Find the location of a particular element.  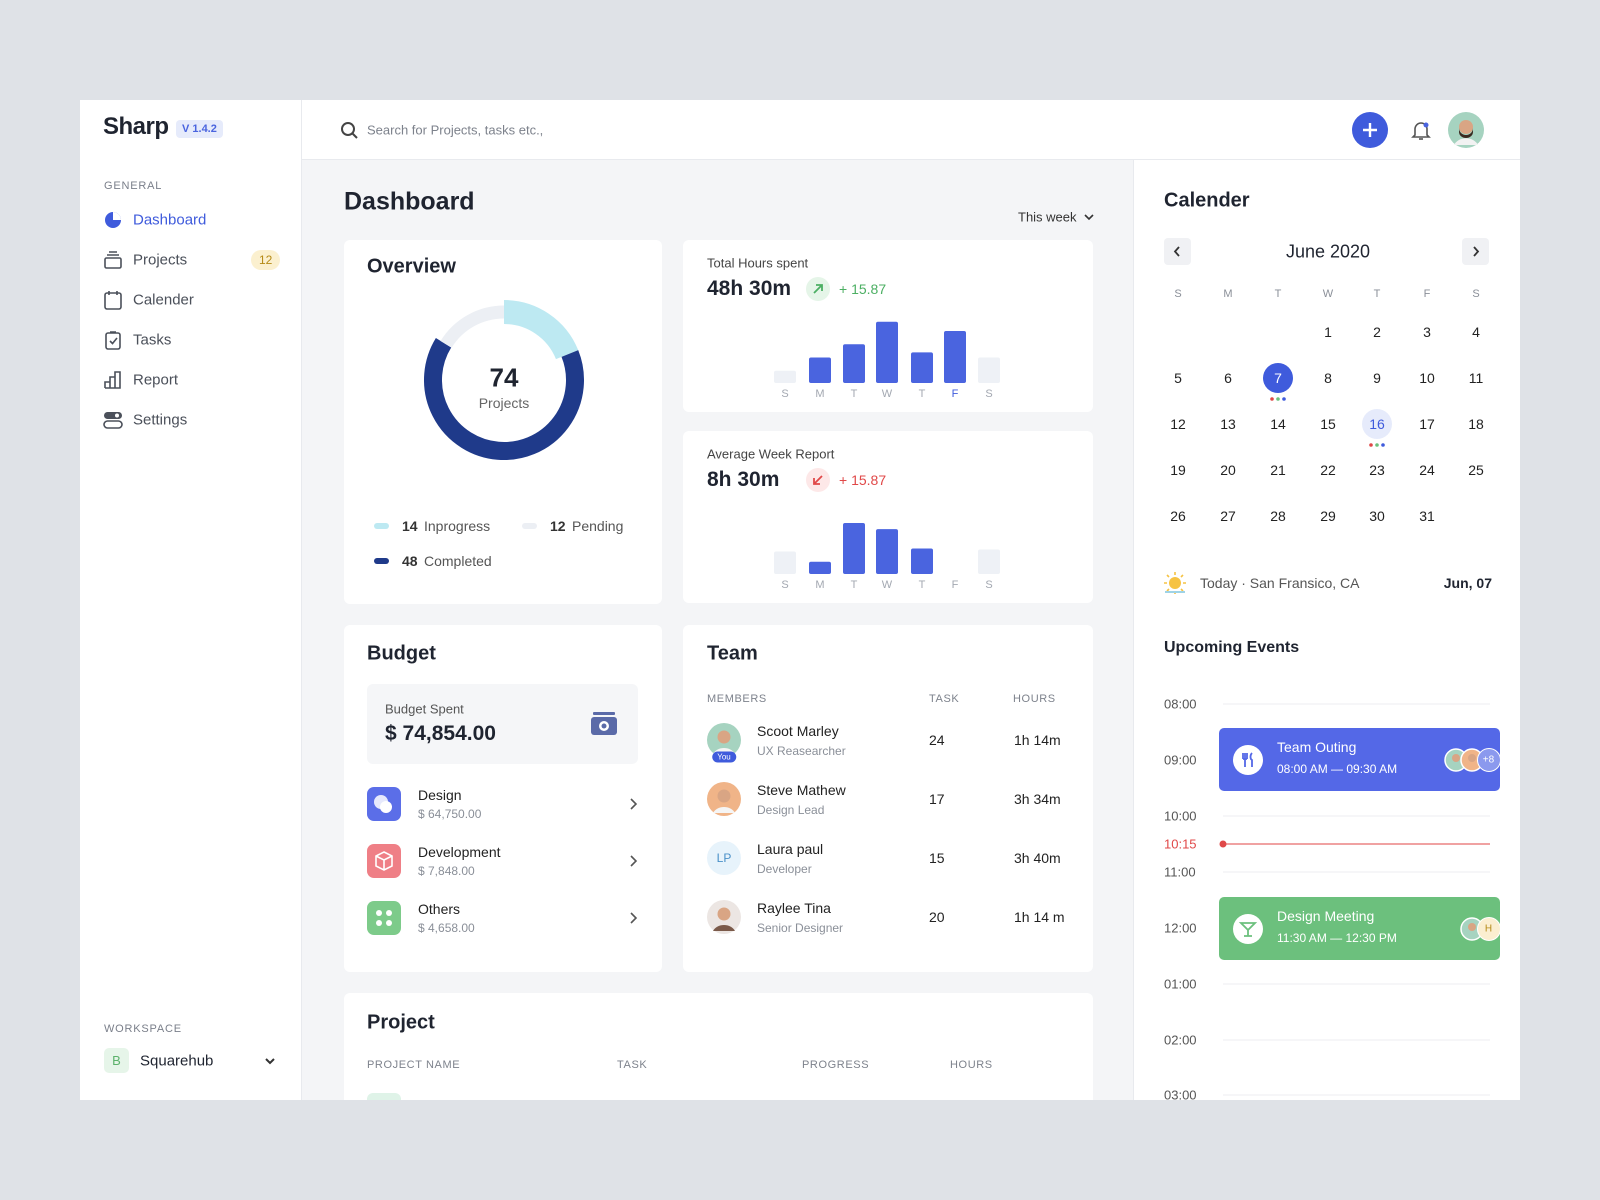

calendar-day: 12 is located at coordinates (1178, 424).